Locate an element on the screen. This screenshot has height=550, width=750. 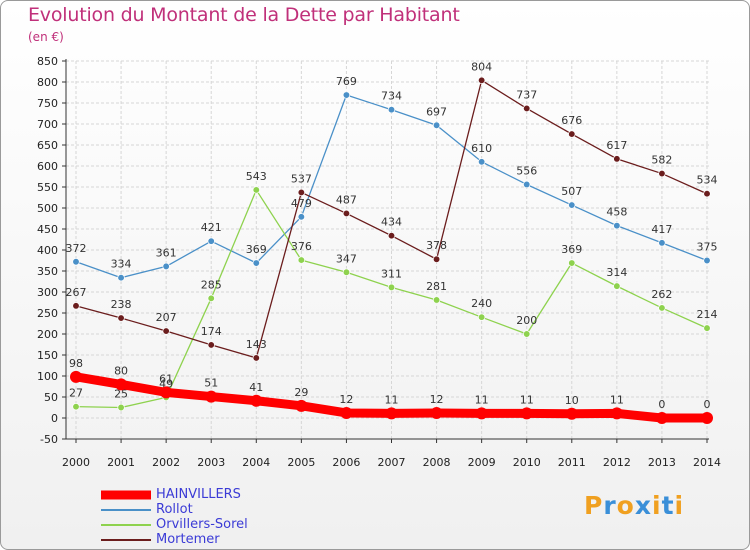
x-tick-label: 2007 is located at coordinates (392, 462).